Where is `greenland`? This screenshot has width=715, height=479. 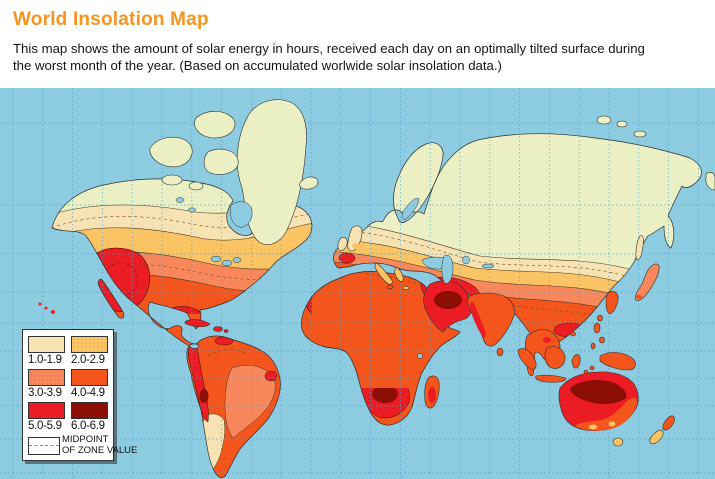
greenland is located at coordinates (271, 172).